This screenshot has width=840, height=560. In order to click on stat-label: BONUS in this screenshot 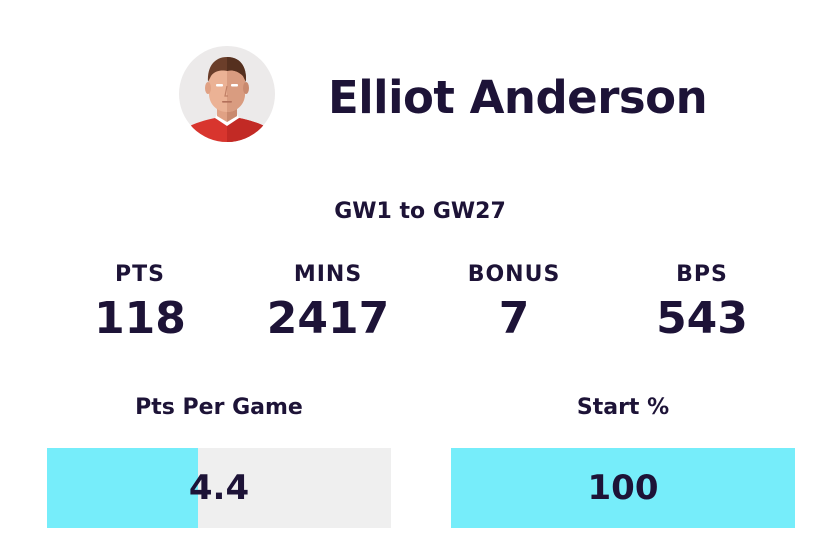, I will do `click(514, 274)`.